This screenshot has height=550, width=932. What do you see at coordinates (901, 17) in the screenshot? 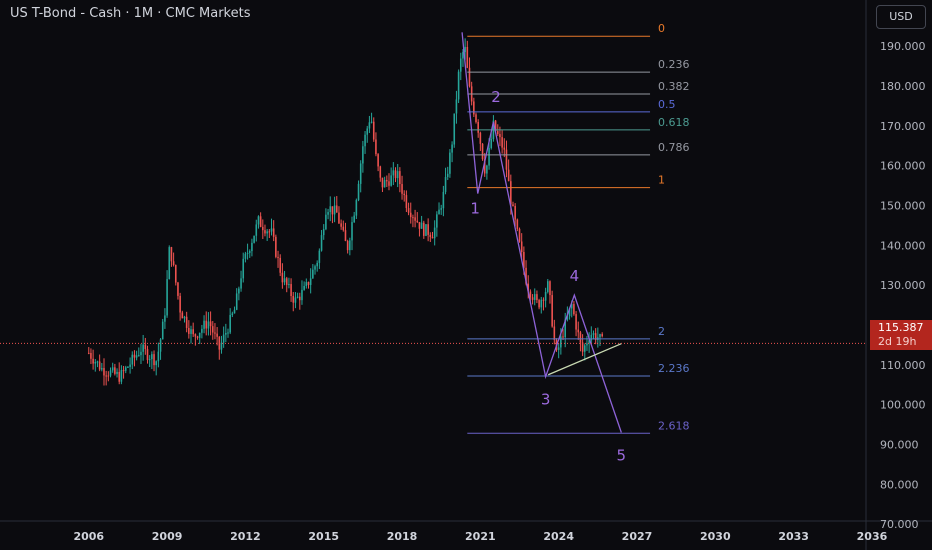
I see `currency-button: USD` at bounding box center [901, 17].